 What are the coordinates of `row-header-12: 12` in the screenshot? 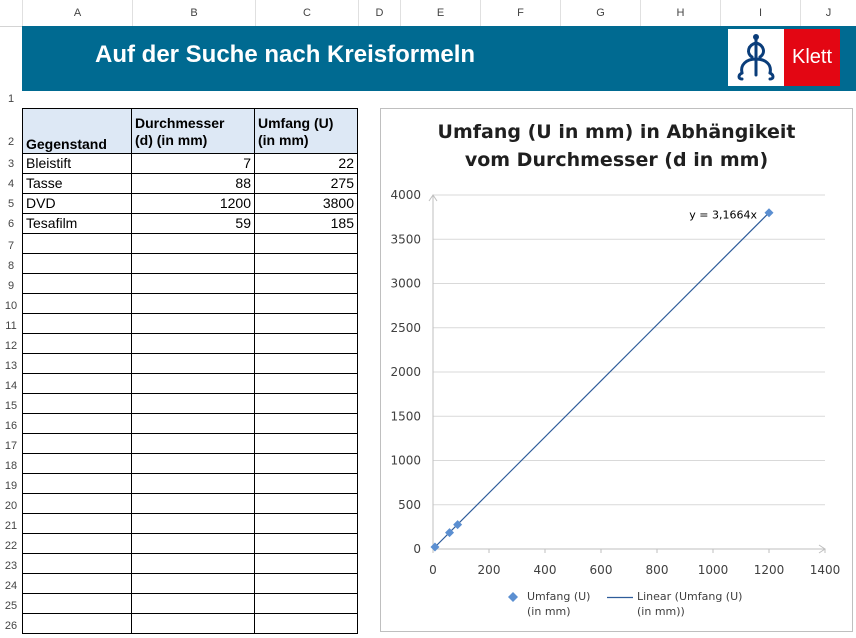 It's located at (11, 346).